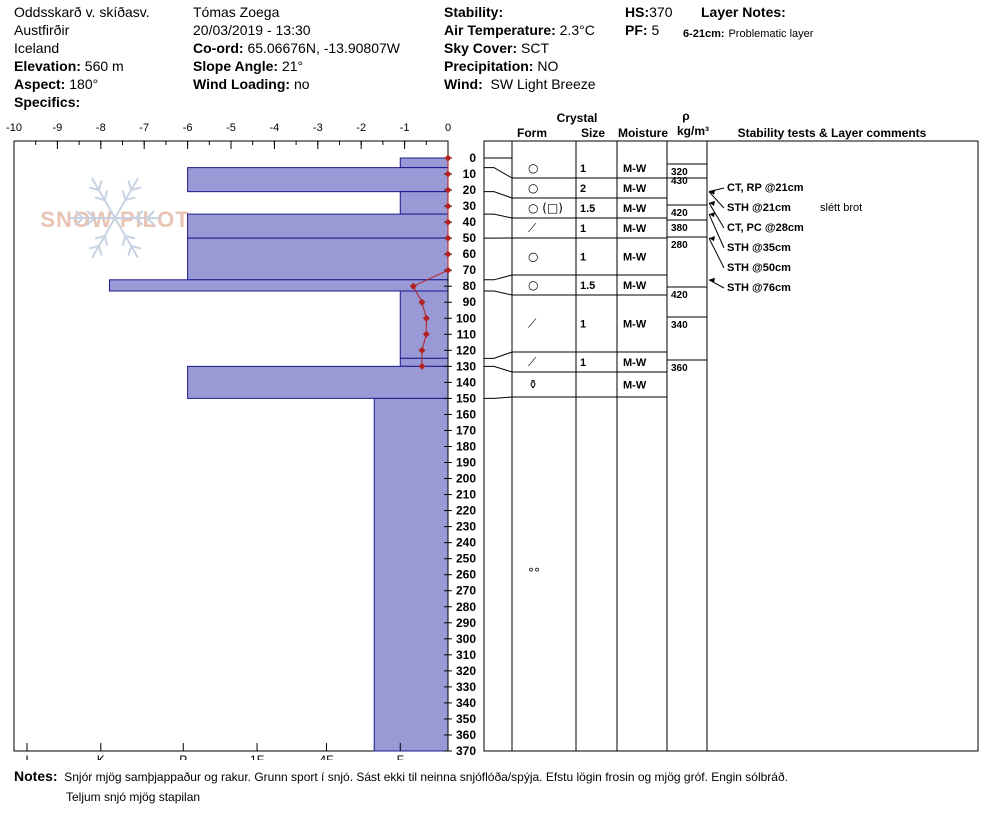 The width and height of the screenshot is (994, 840). Describe the element at coordinates (470, 286) in the screenshot. I see `depth-tick-label: 80` at that location.